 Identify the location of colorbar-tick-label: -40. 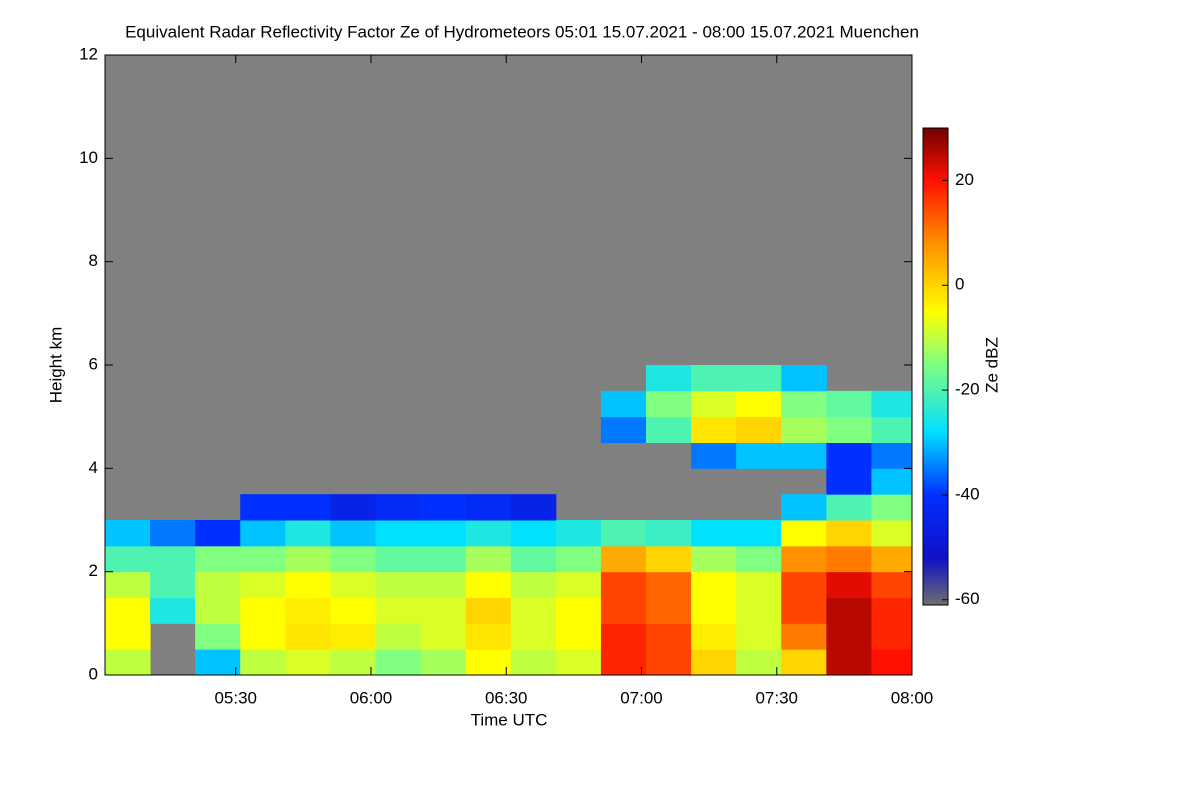
(967, 493).